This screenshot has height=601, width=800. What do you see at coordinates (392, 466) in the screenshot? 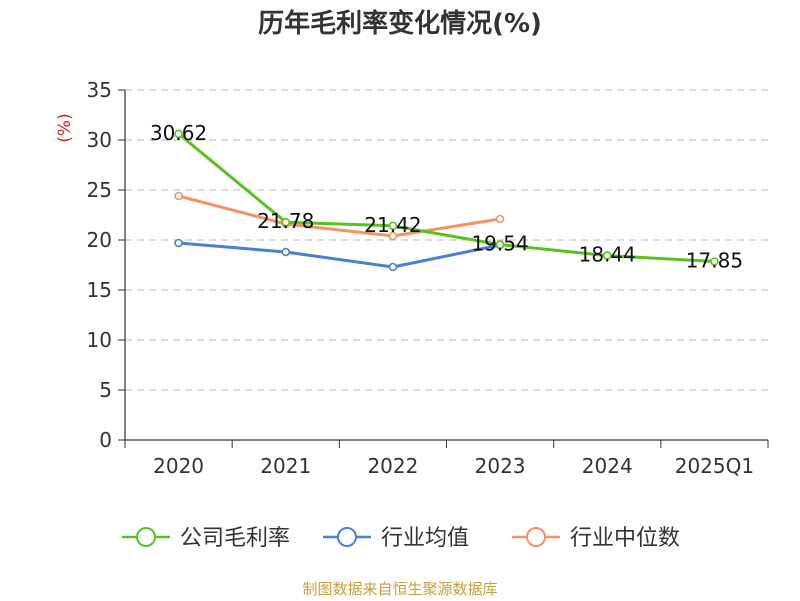
I see `x-tick-label: 2022` at bounding box center [392, 466].